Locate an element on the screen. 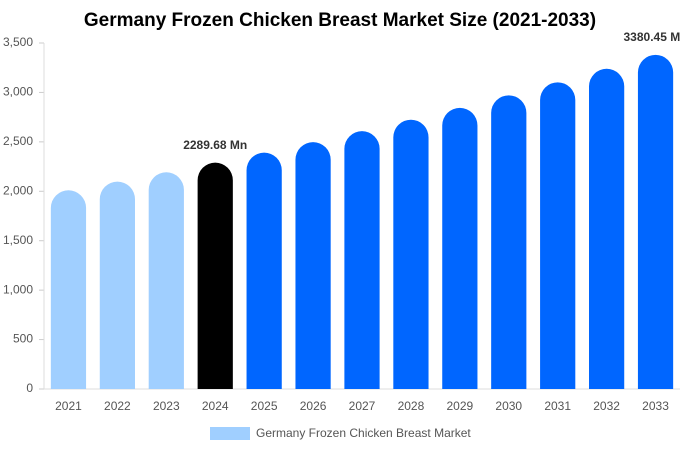 This screenshot has height=450, width=680. x-tick-label: 2021 is located at coordinates (68, 406).